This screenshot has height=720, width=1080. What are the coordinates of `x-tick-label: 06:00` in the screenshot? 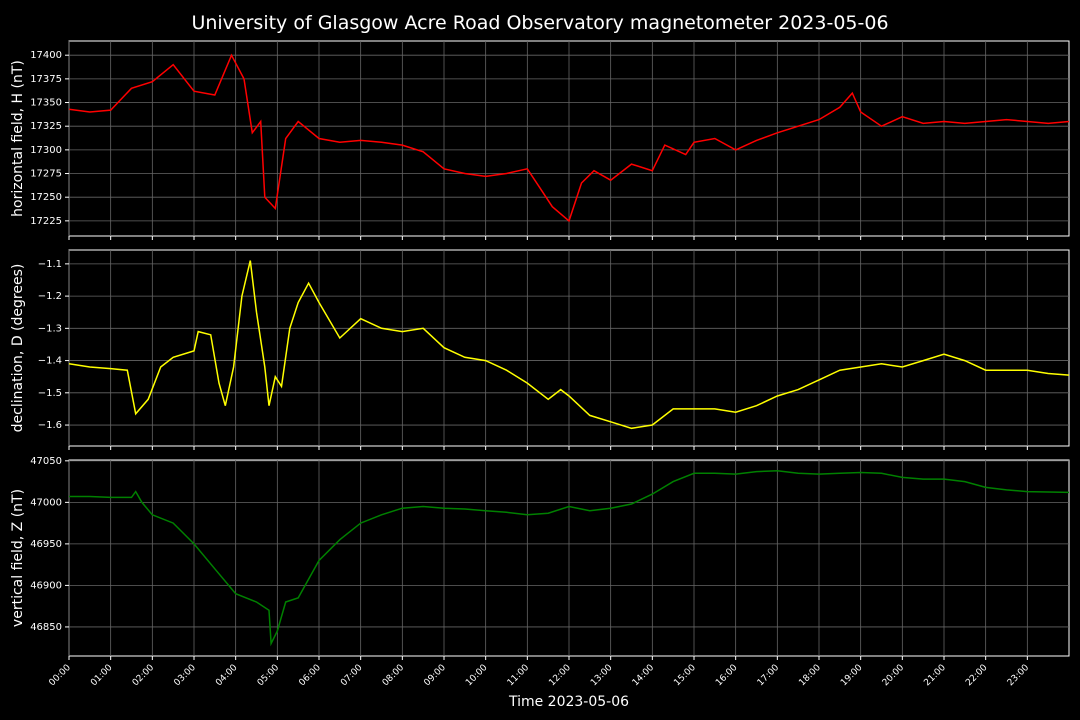 It's located at (310, 676).